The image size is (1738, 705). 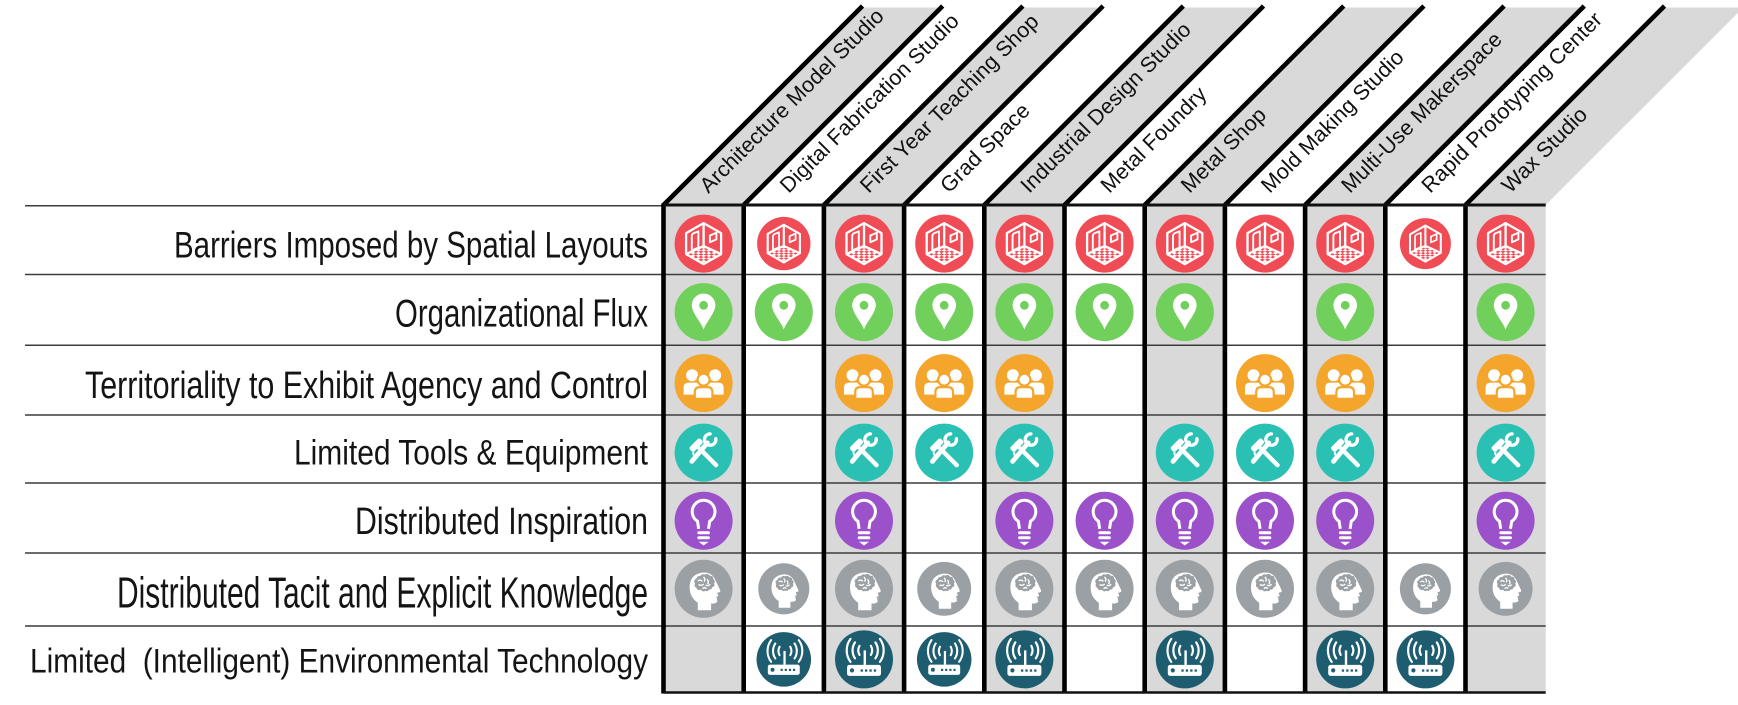 What do you see at coordinates (501, 522) in the screenshot?
I see `svg-text: Distributed Inspiration` at bounding box center [501, 522].